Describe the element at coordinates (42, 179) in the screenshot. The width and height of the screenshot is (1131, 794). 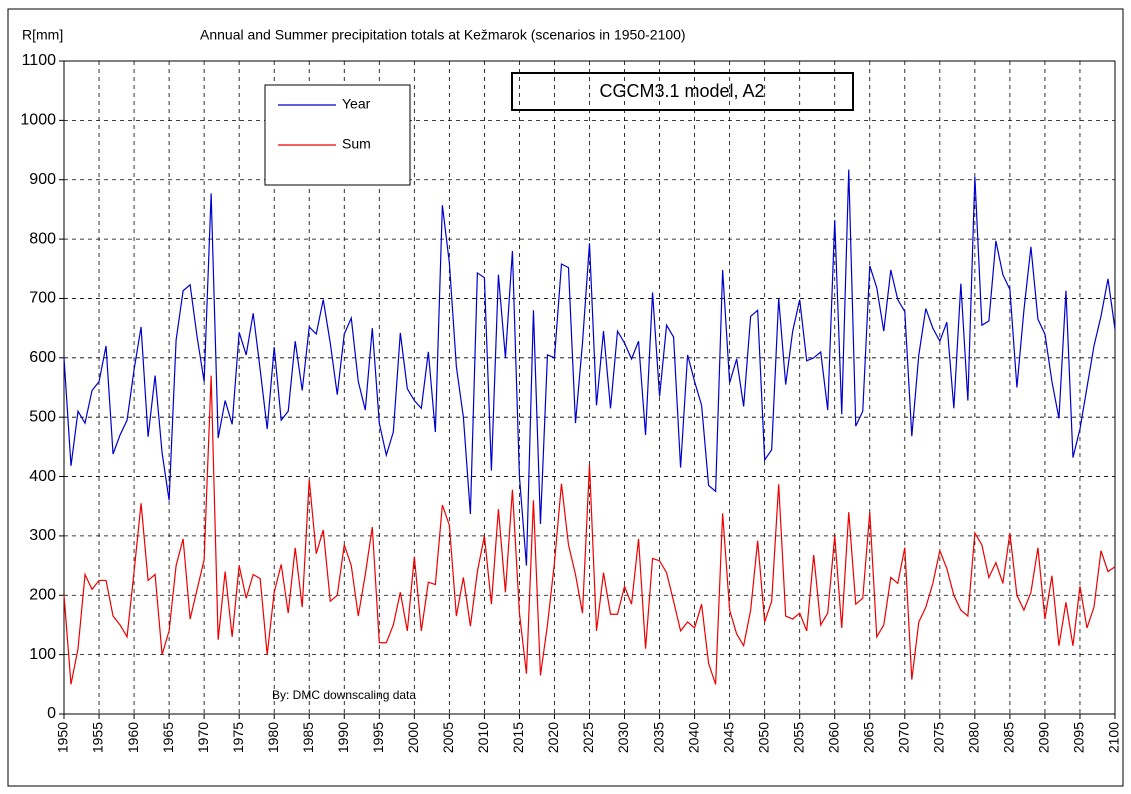
I see `y-tick-label: 900` at that location.